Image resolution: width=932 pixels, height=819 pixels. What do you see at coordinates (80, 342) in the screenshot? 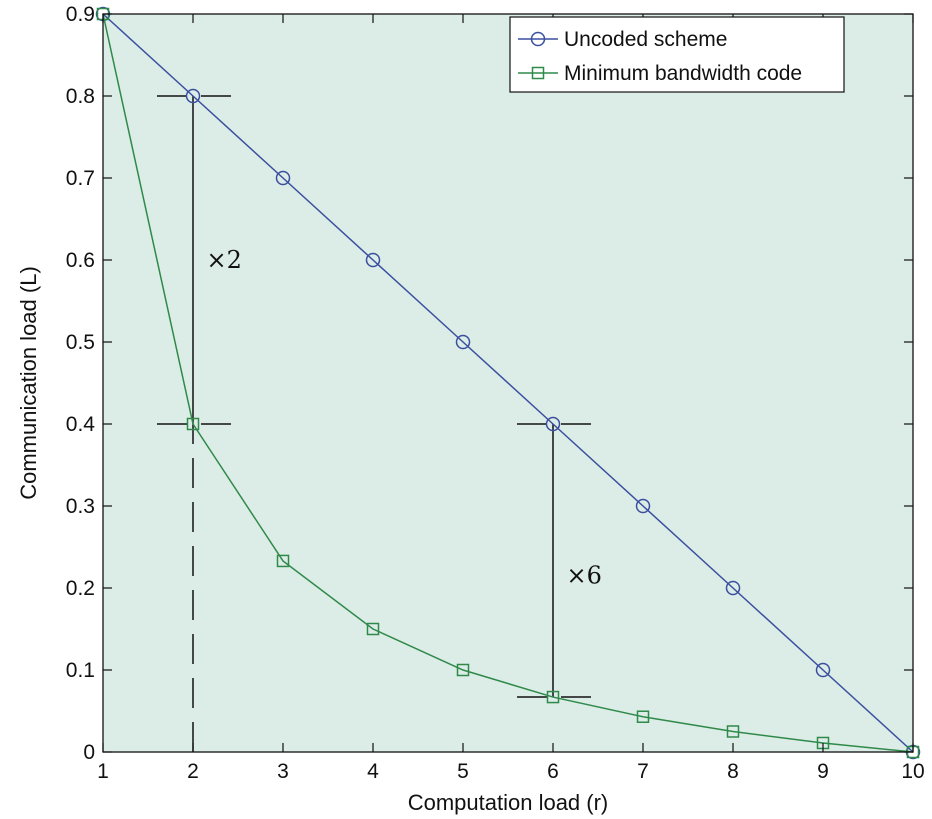
I see `y-tick-label: 0.5` at bounding box center [80, 342].